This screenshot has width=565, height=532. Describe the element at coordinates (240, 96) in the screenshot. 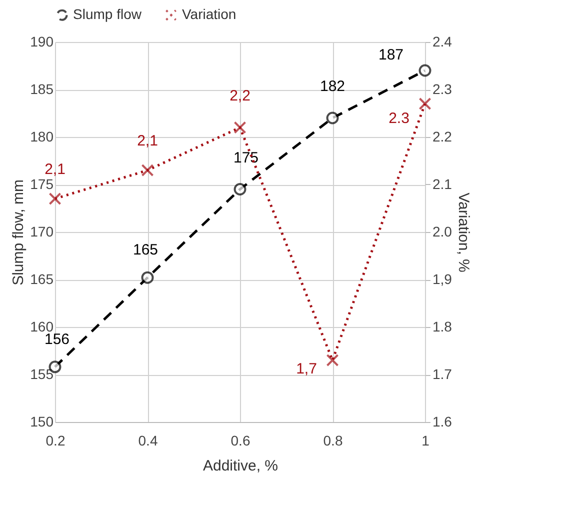

I see `data-label: 2,2` at that location.